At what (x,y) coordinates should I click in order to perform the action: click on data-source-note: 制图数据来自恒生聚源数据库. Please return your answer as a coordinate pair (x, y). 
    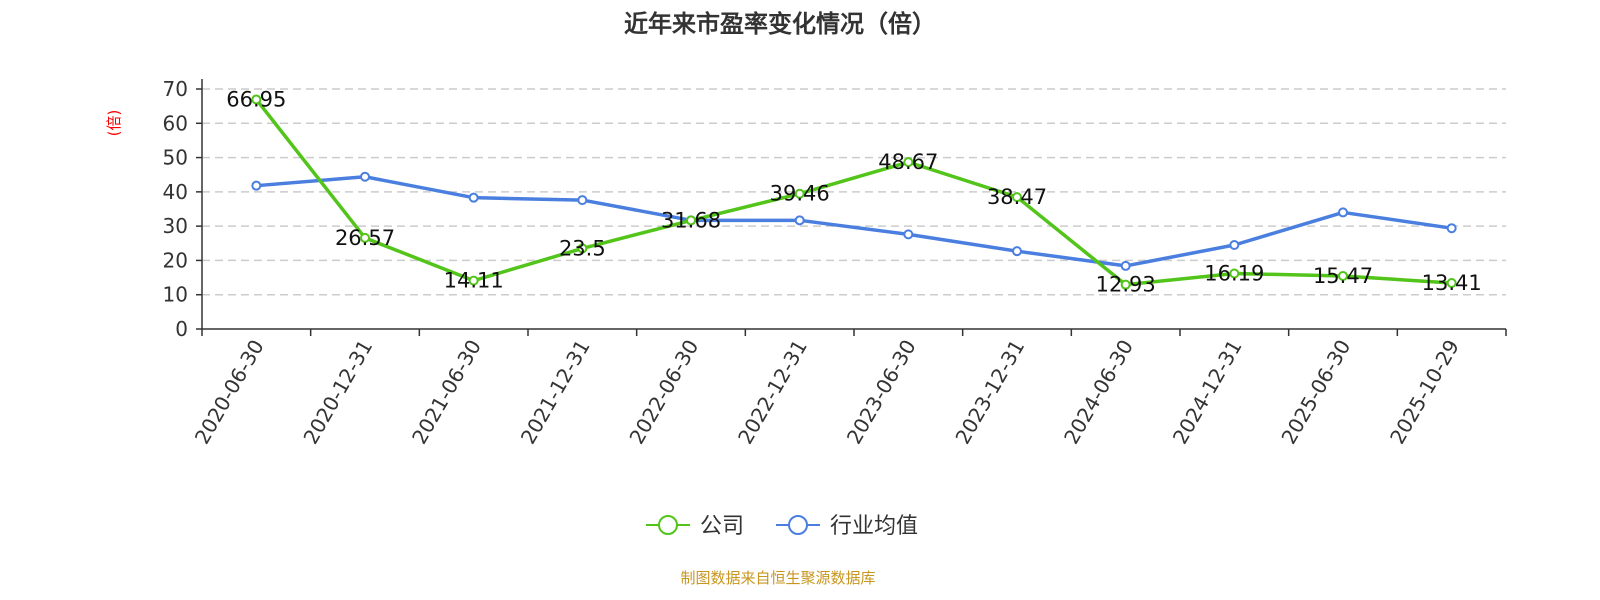
    Looking at the image, I should click on (777, 578).